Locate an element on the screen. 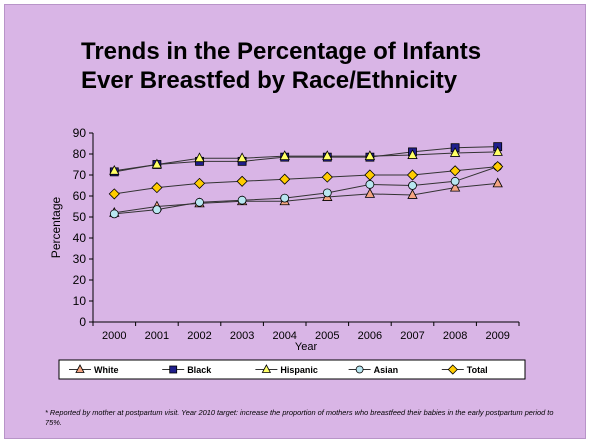 The height and width of the screenshot is (445, 592). legend-marker-black is located at coordinates (173, 369).